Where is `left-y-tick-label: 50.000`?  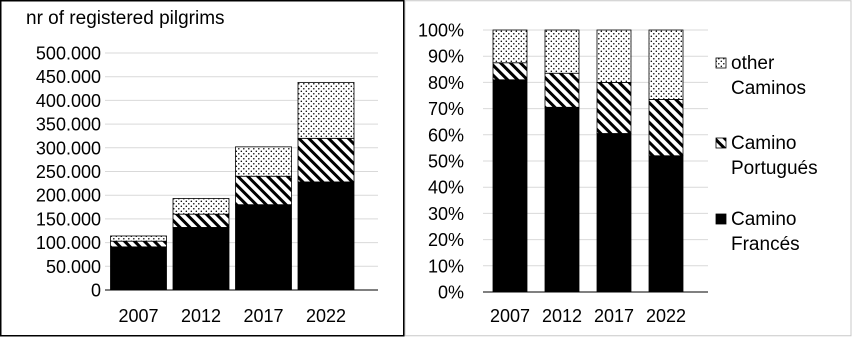 left-y-tick-label: 50.000 is located at coordinates (73, 267).